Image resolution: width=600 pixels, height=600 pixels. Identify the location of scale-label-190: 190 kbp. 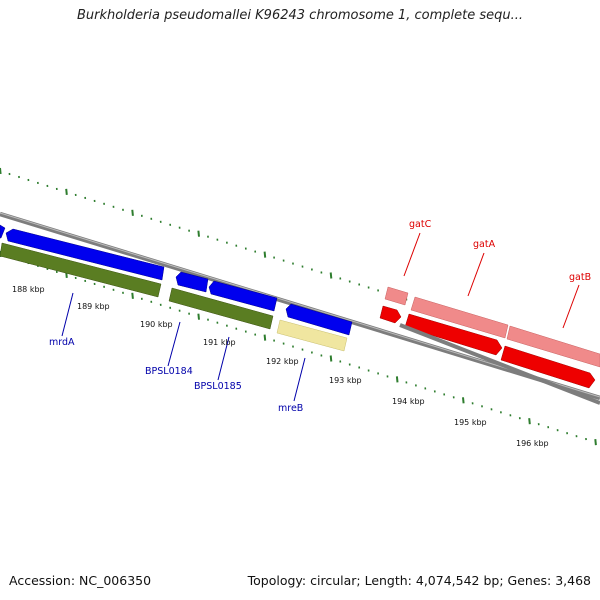
(156, 324).